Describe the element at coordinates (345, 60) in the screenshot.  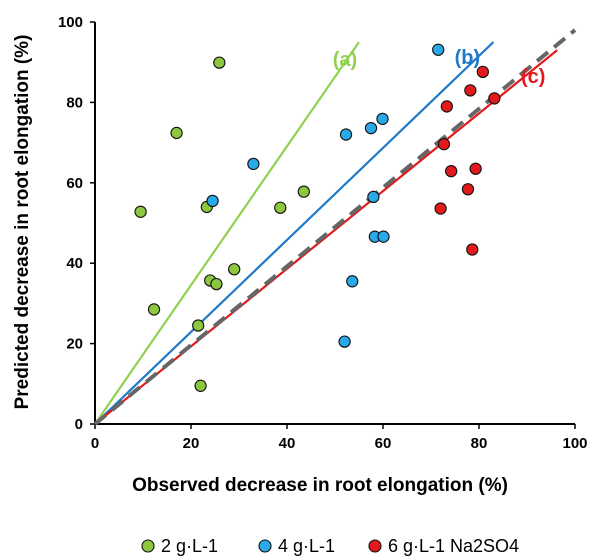
I see `reference-line-label: (a)` at that location.